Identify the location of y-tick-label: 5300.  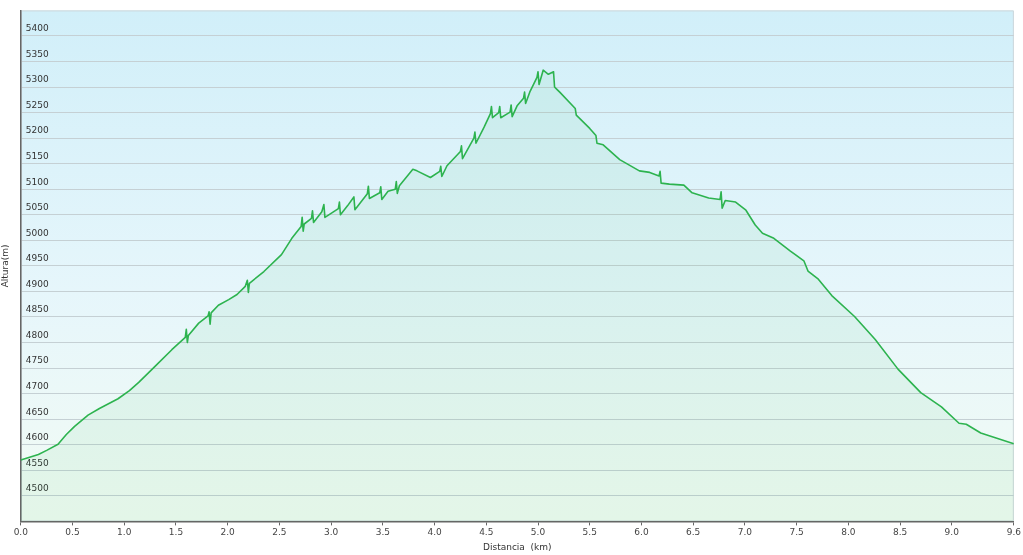
(37, 79).